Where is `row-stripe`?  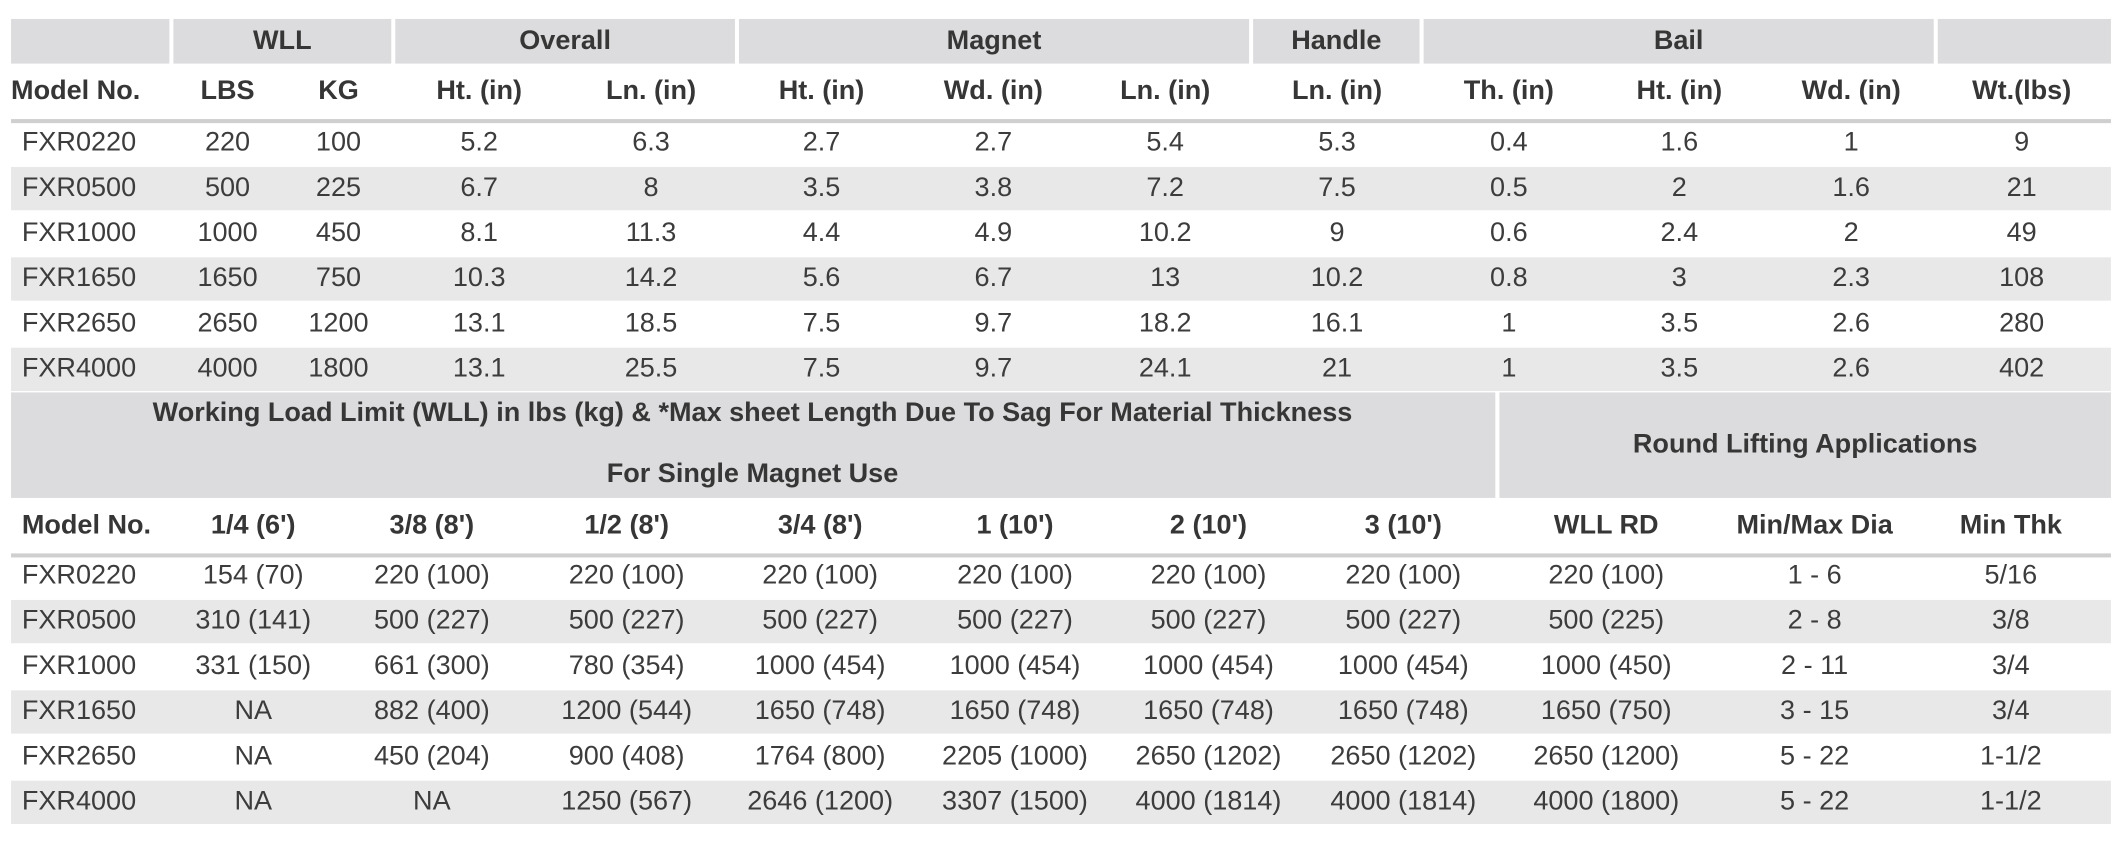
row-stripe is located at coordinates (1061, 279).